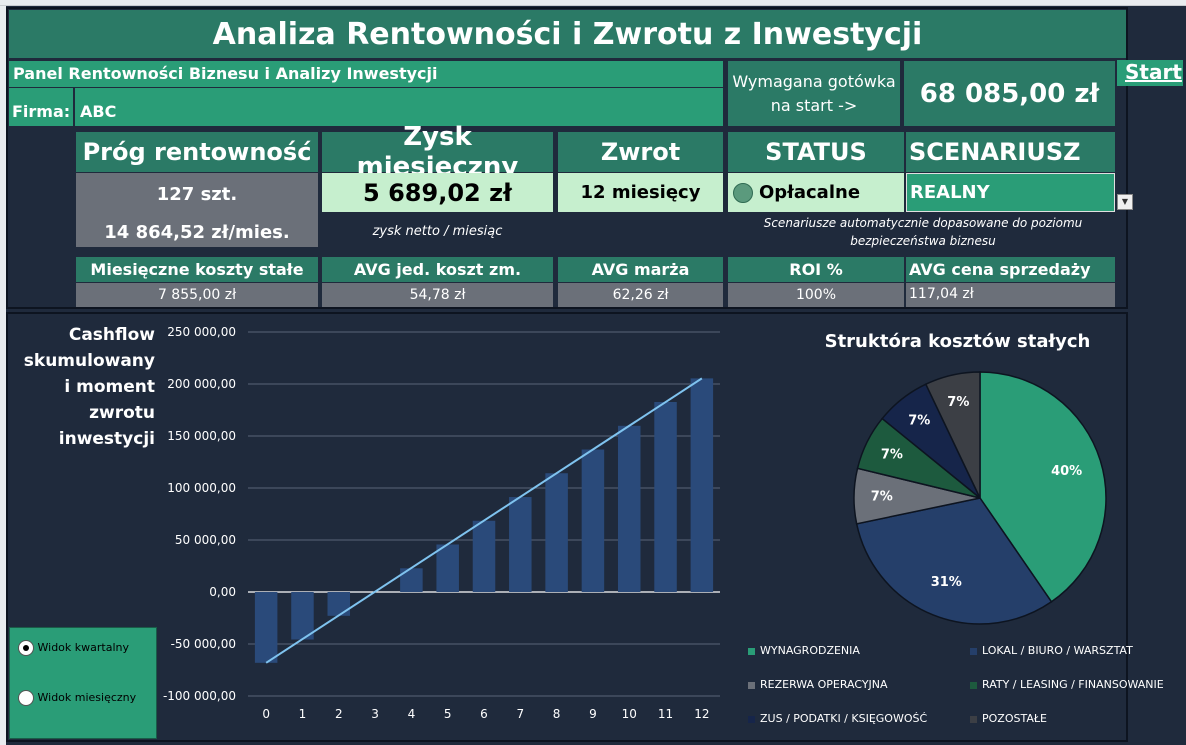 The height and width of the screenshot is (745, 1186). Describe the element at coordinates (814, 81) in the screenshot. I see `cash-label-line1: Wymagana gotówka` at that location.